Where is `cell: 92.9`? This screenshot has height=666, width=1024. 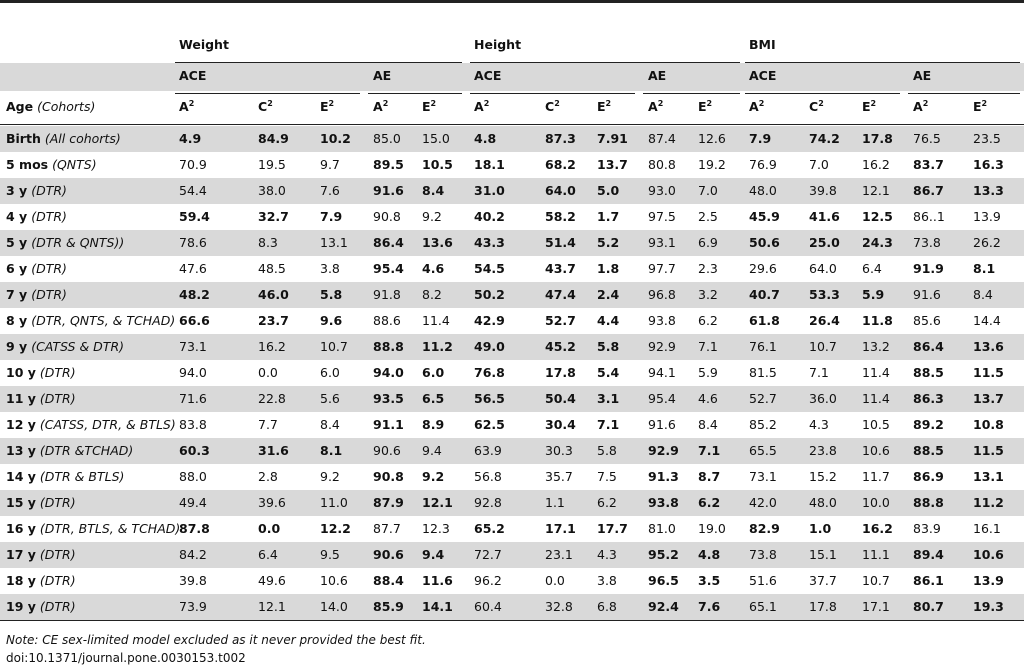 cell: 92.9 is located at coordinates (662, 346).